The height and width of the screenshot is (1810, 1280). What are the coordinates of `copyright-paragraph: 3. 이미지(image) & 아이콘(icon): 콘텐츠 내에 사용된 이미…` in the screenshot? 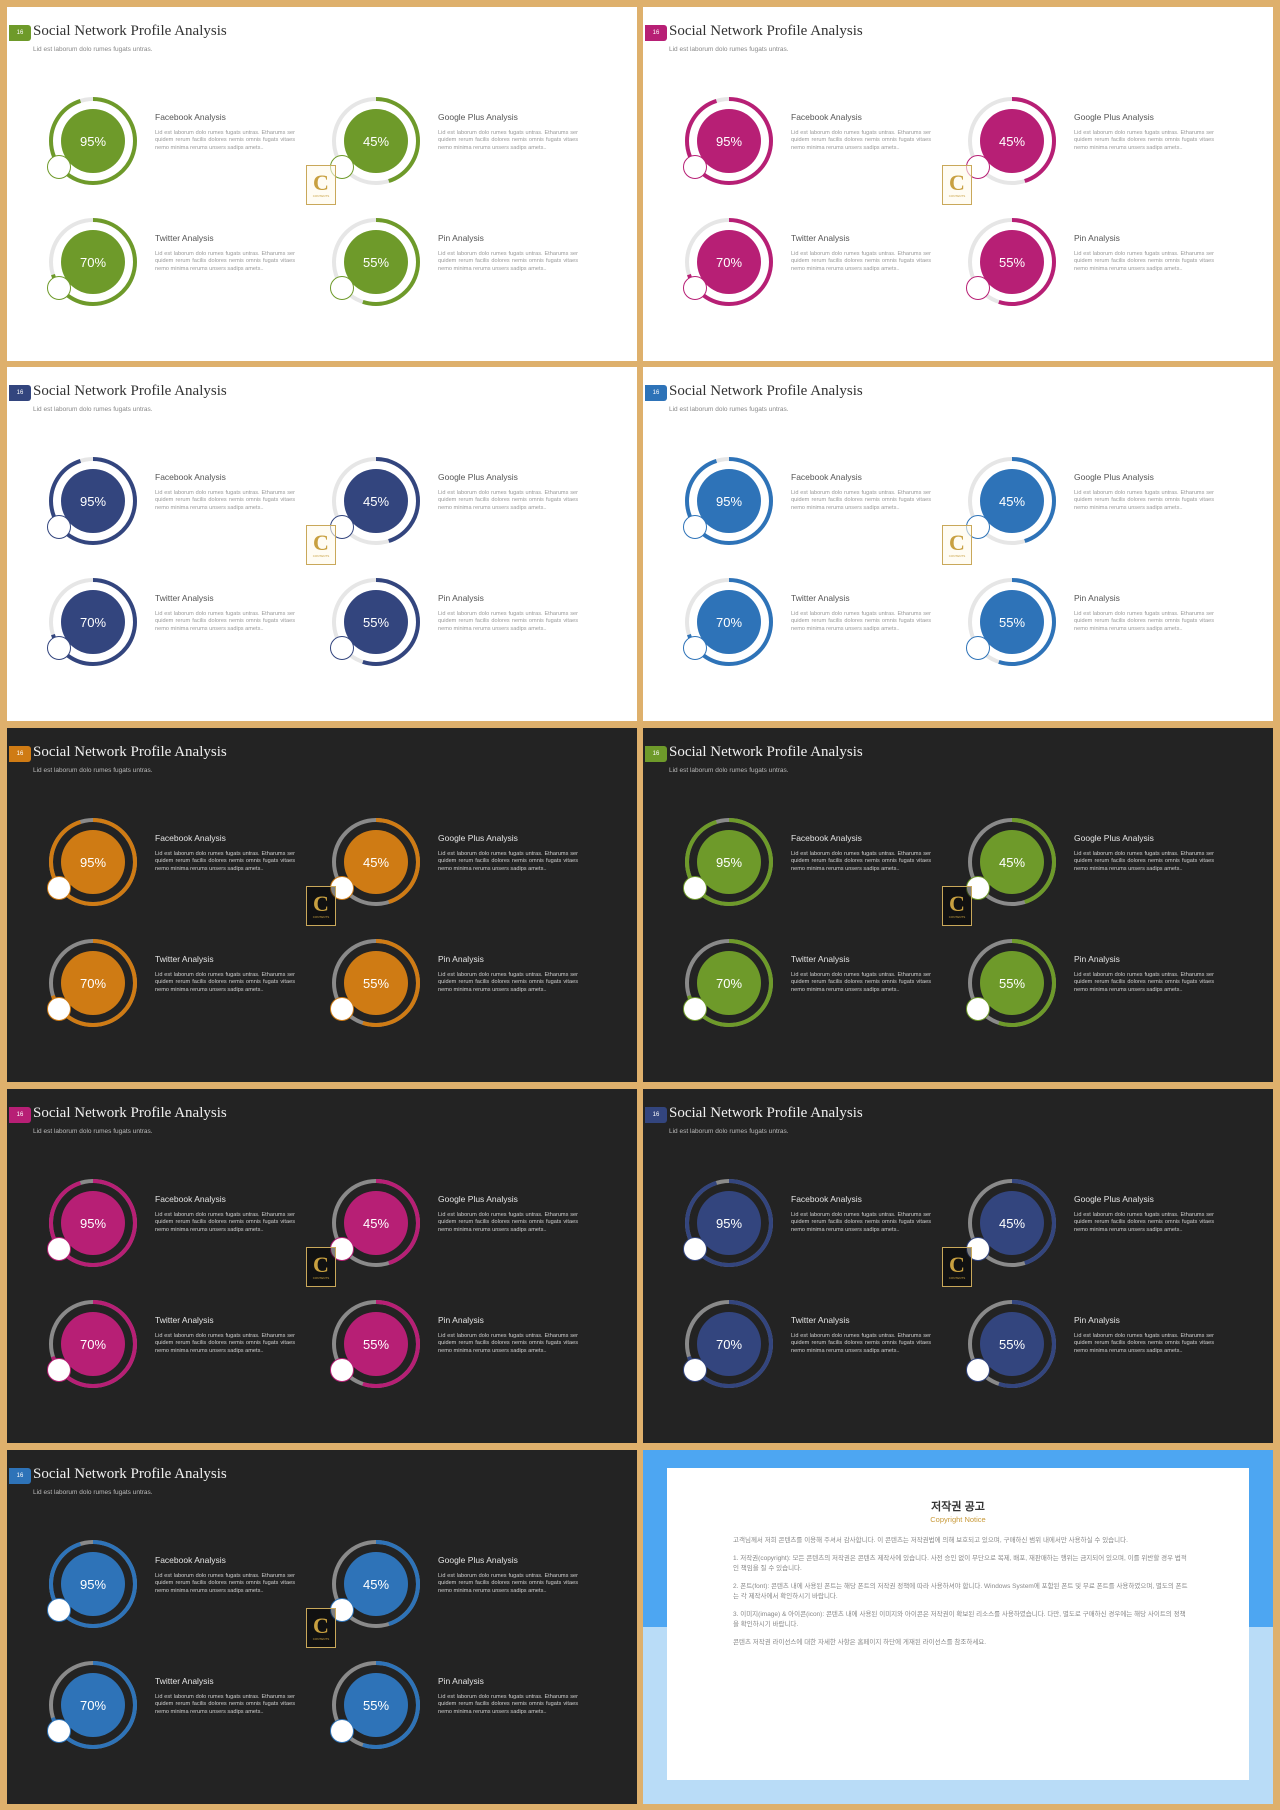 It's located at (959, 1619).